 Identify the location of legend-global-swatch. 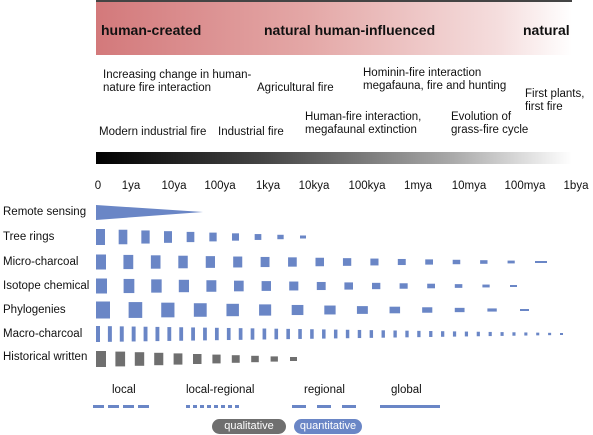
(410, 406).